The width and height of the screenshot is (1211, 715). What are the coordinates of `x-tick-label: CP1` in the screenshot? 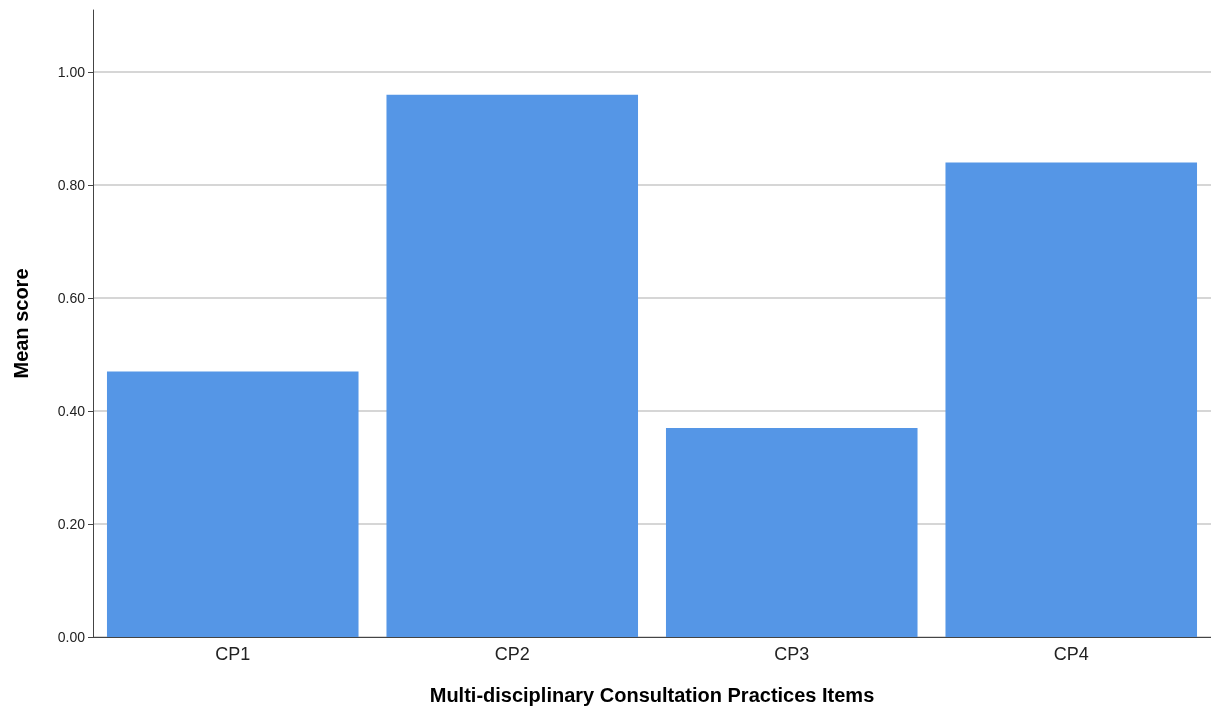 It's located at (233, 654).